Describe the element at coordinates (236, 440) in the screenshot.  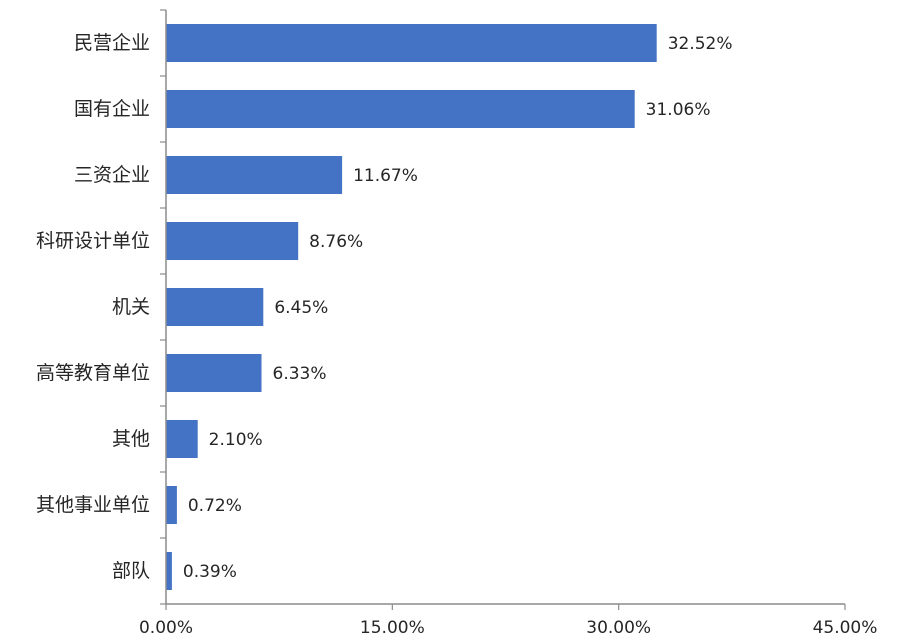
I see `data-label: 2.10%` at that location.